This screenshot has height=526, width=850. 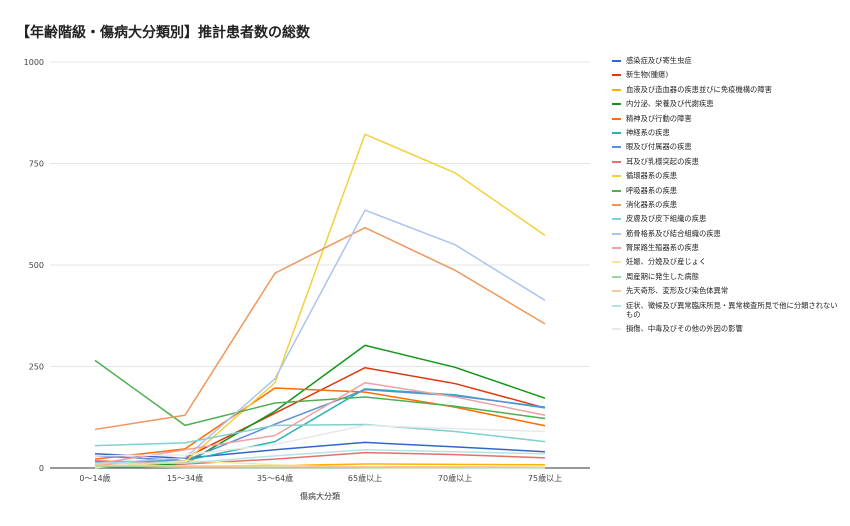 I want to click on x-tick-label: 35～64歳, so click(x=275, y=478).